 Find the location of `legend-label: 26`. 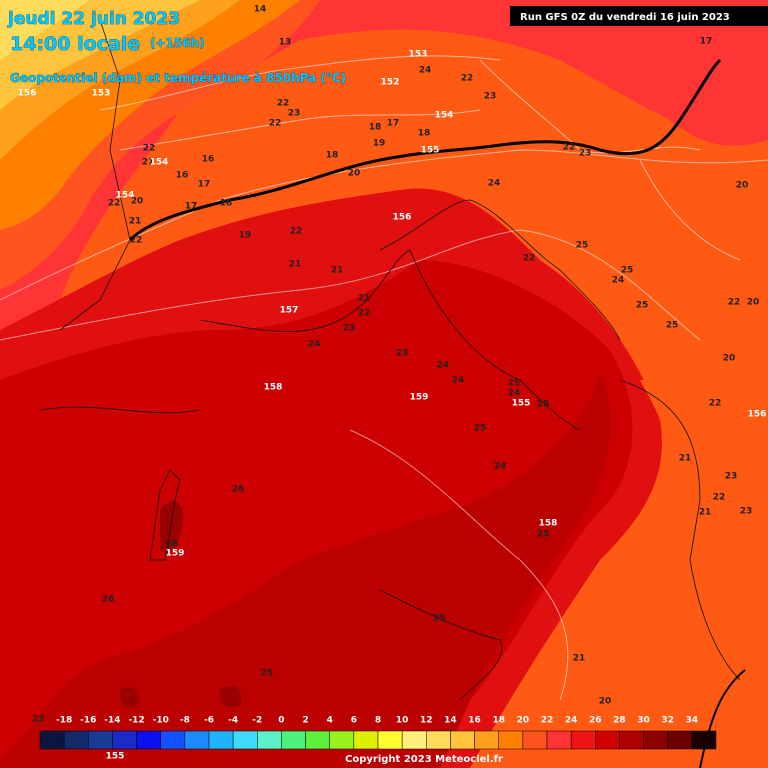

legend-label: 26 is located at coordinates (595, 721).